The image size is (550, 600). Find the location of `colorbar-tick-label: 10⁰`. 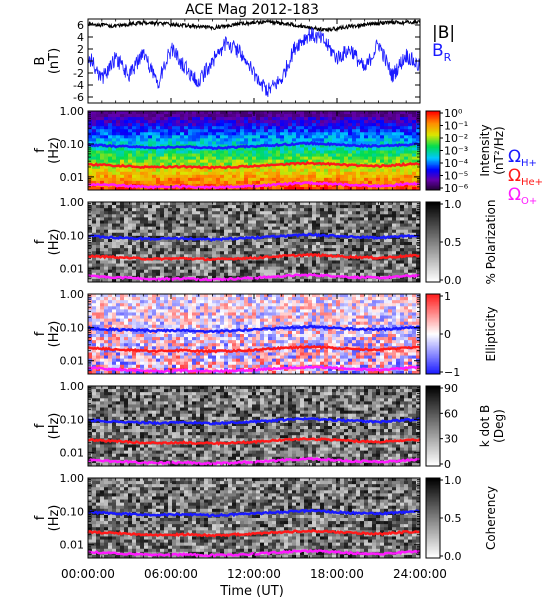

colorbar-tick-label: 10⁰ is located at coordinates (453, 113).